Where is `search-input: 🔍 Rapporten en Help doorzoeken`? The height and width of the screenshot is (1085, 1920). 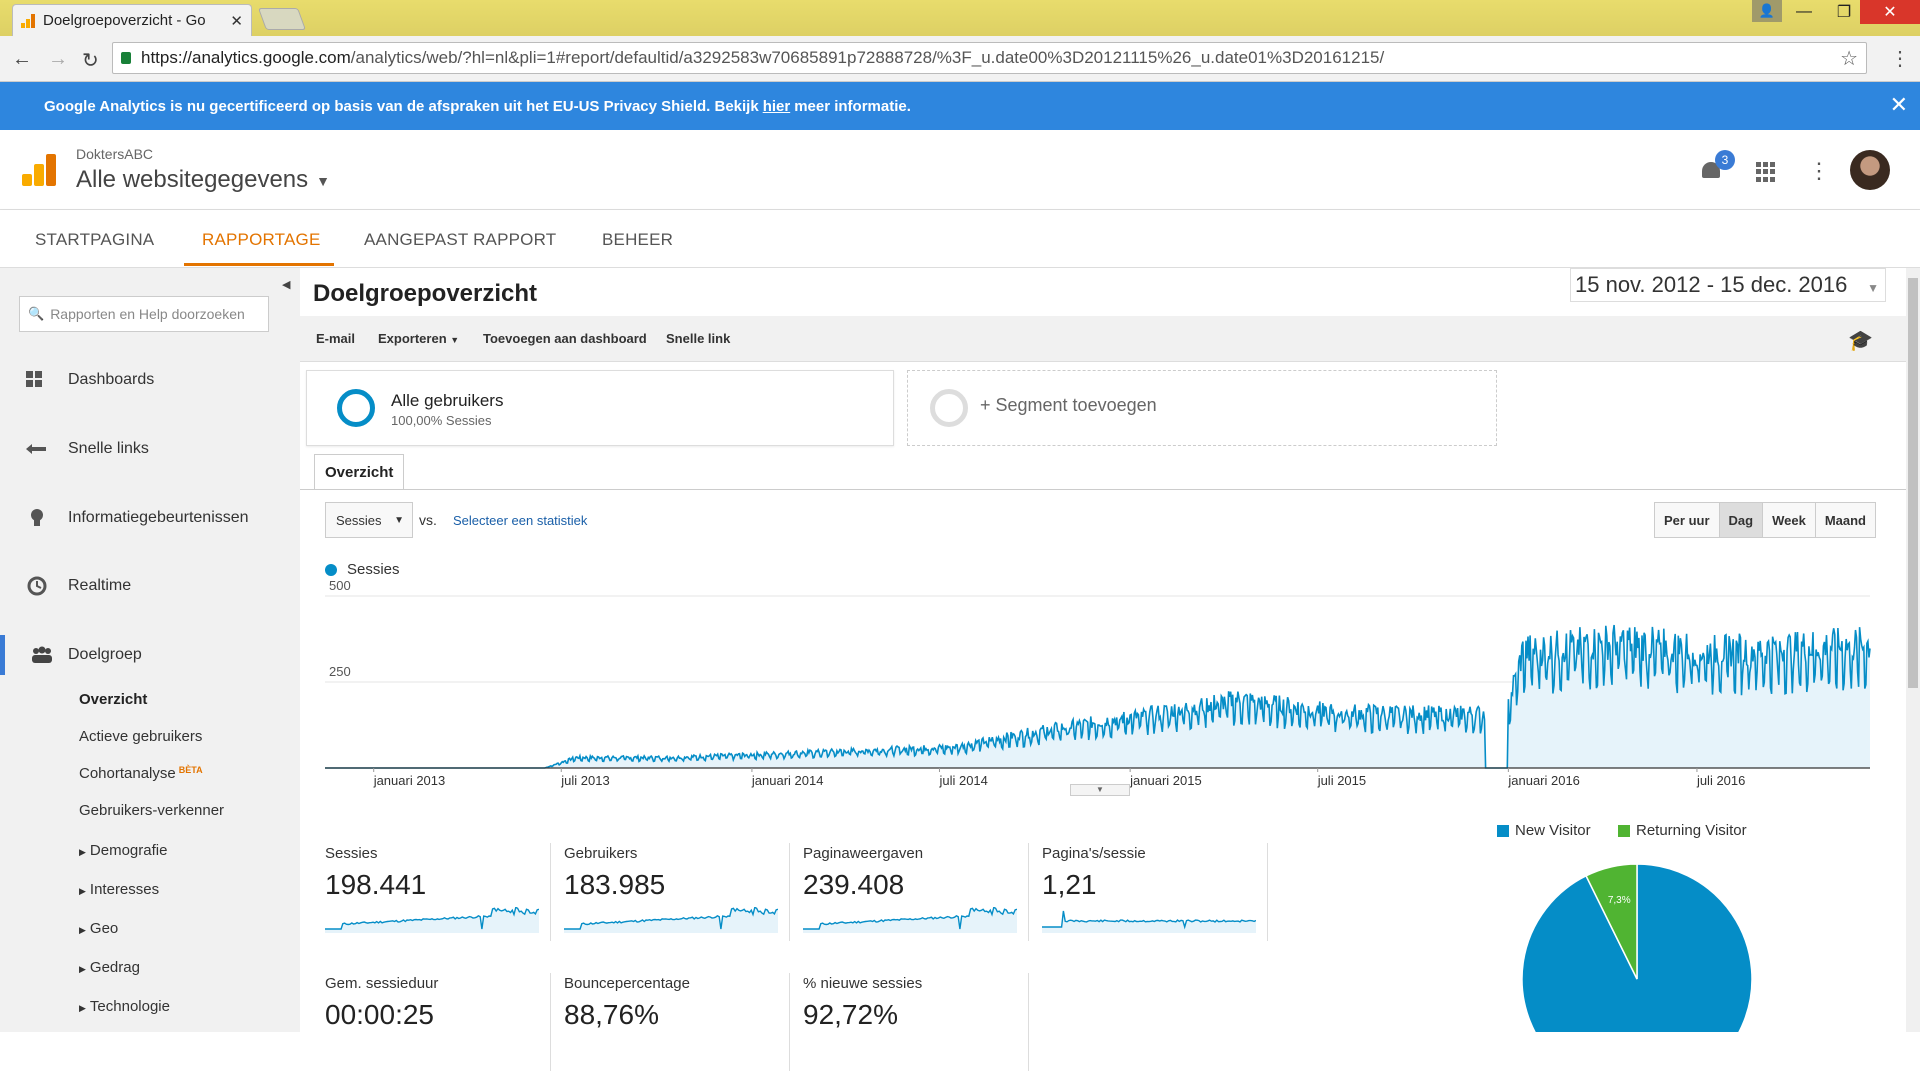
search-input: 🔍 Rapporten en Help doorzoeken is located at coordinates (144, 314).